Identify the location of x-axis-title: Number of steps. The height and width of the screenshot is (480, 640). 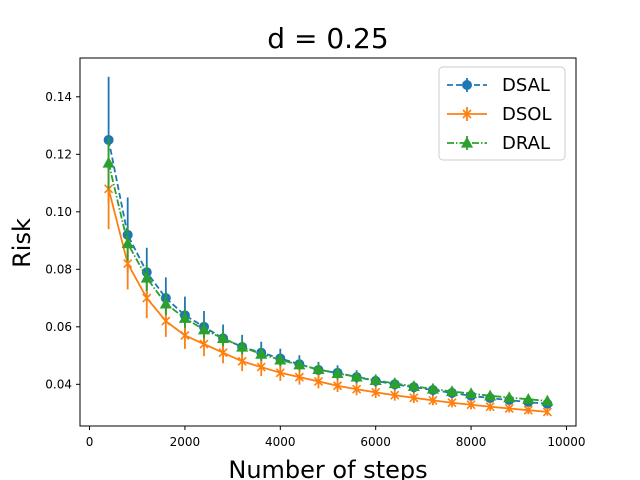
(327, 468).